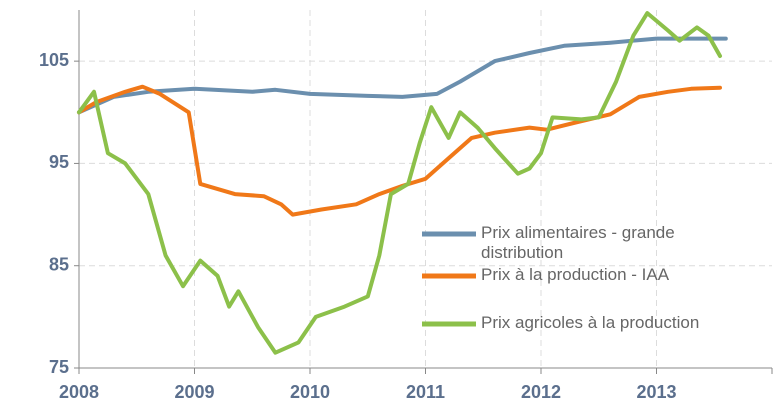 The width and height of the screenshot is (774, 410). What do you see at coordinates (425, 392) in the screenshot?
I see `x-tick-label: 2011` at bounding box center [425, 392].